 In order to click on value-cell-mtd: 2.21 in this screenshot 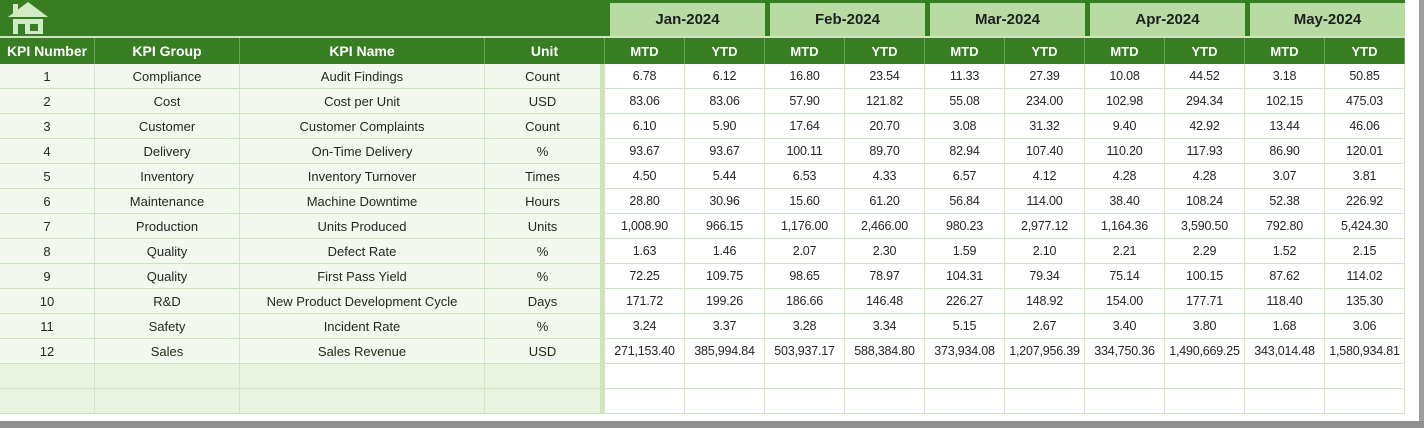, I will do `click(1125, 251)`.